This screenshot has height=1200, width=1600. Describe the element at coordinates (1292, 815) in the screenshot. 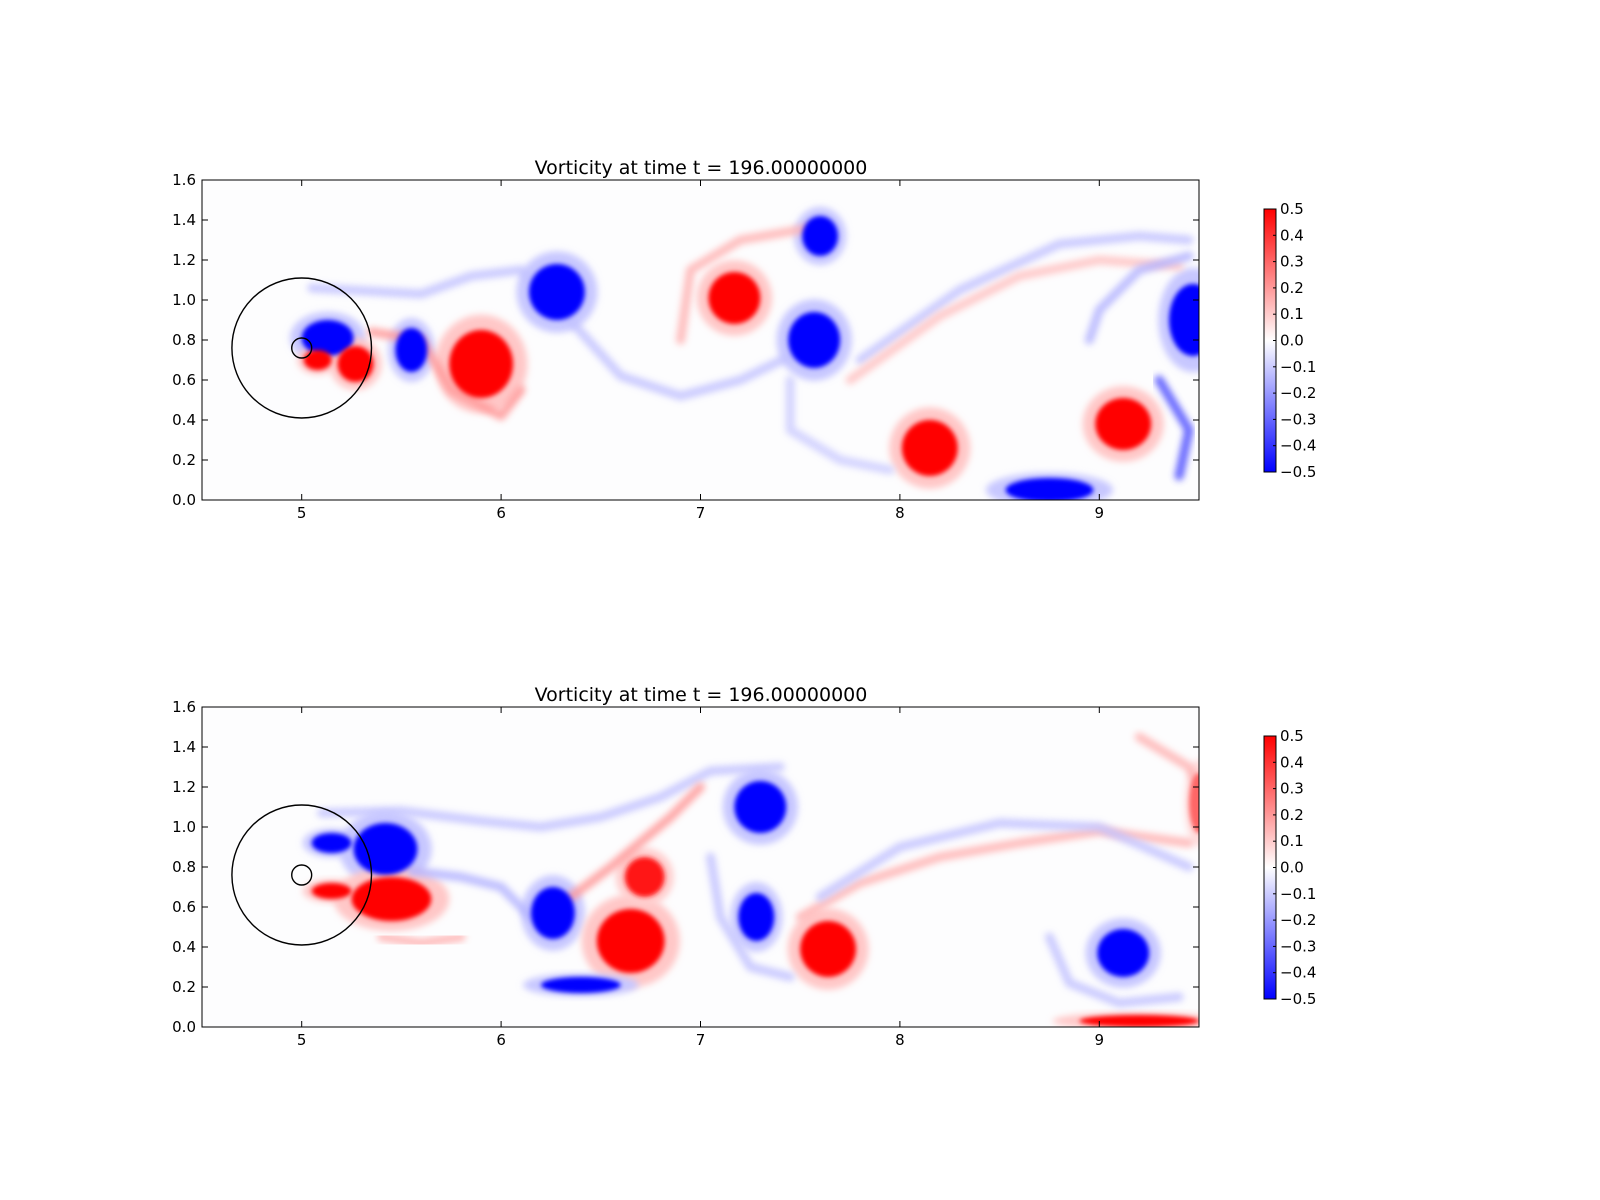

I see `colorbar-tick-label: 0.2` at that location.